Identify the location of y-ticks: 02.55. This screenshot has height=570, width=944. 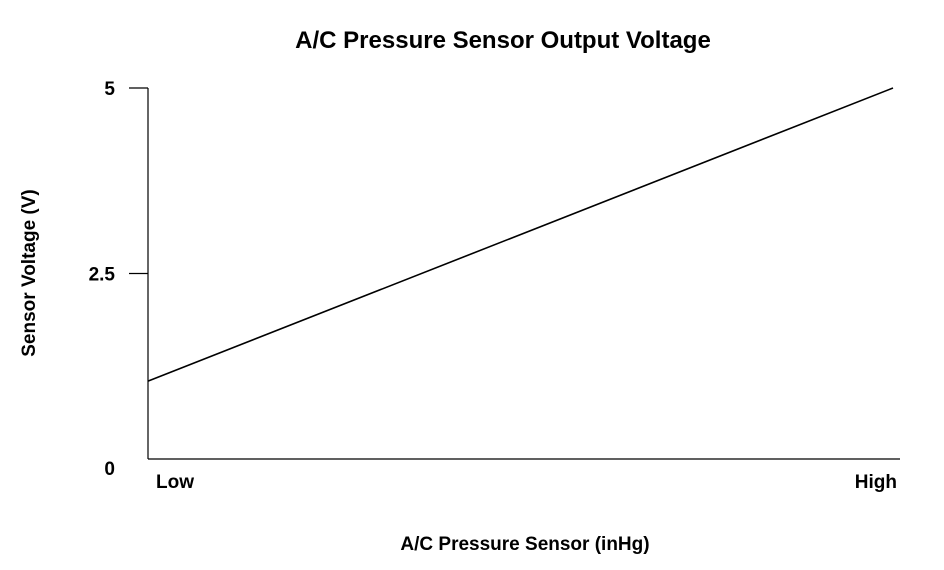
(118, 279).